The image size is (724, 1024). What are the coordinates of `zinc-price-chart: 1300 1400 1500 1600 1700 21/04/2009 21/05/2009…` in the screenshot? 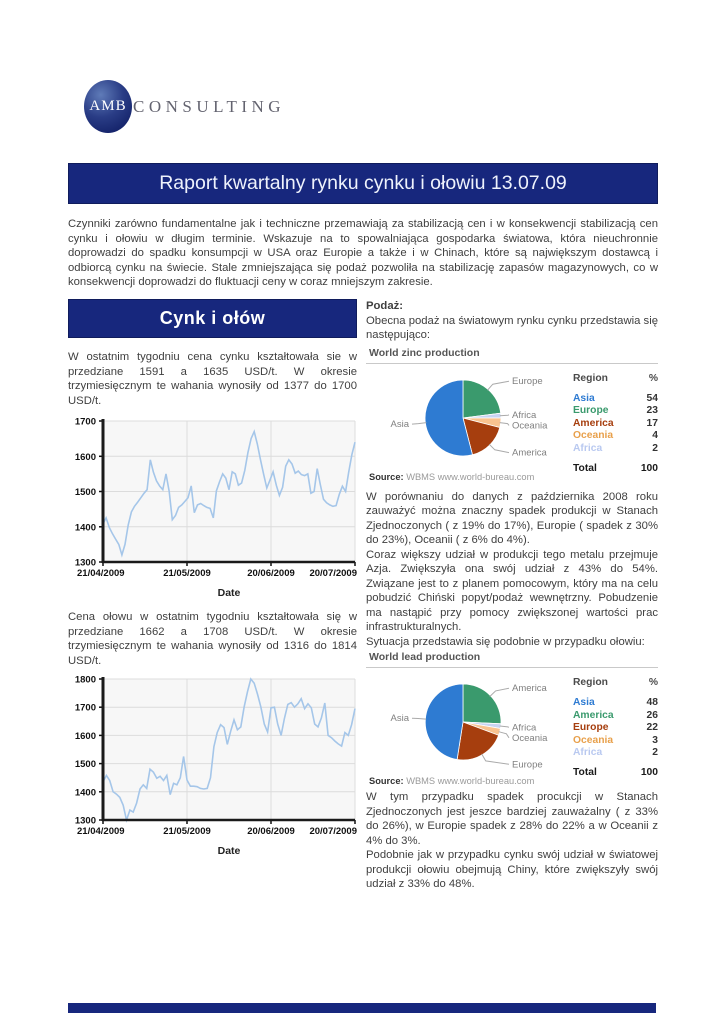 It's located at (212, 507).